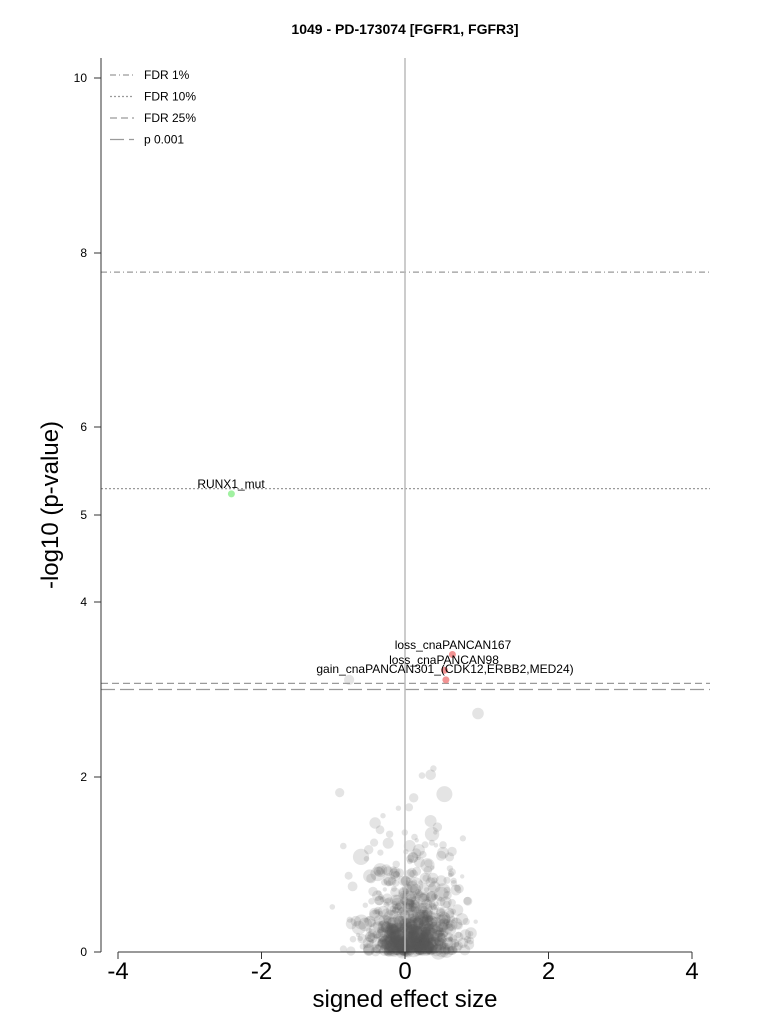  Describe the element at coordinates (453, 645) in the screenshot. I see `point-label: loss_cnaPANCAN167` at that location.